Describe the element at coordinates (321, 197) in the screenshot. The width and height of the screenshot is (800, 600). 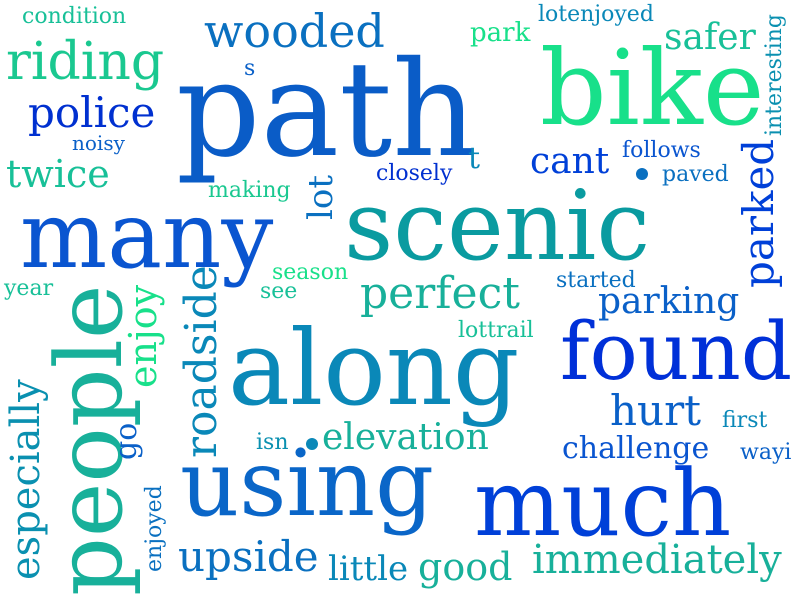
I see `word-lot: lot` at that location.